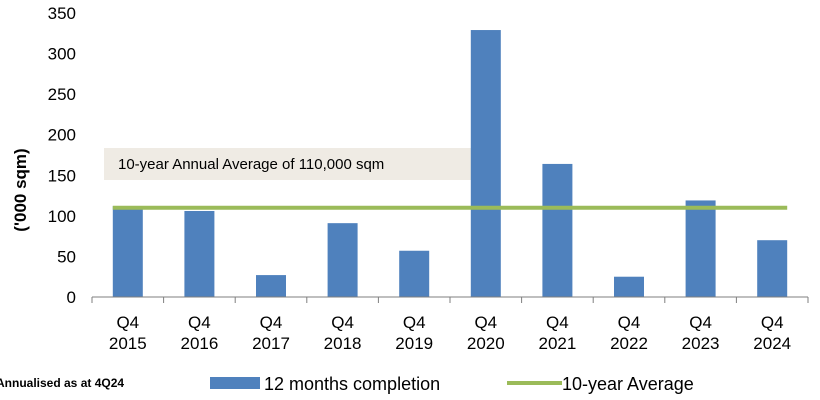 The height and width of the screenshot is (400, 820). Describe the element at coordinates (557, 333) in the screenshot. I see `x-tick-label: Q4 2021` at that location.